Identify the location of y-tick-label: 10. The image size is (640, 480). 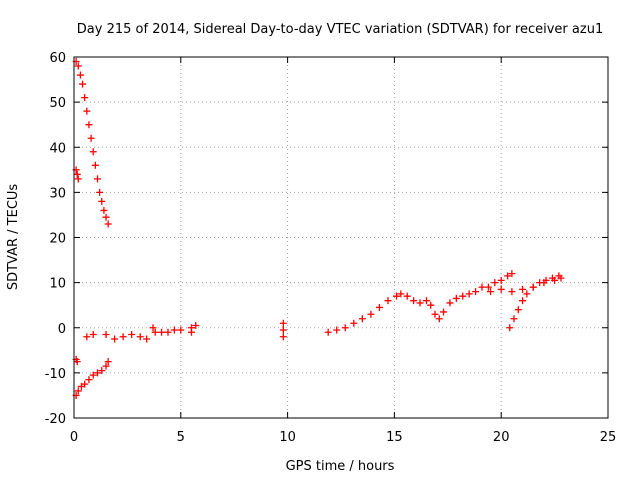
(57, 284).